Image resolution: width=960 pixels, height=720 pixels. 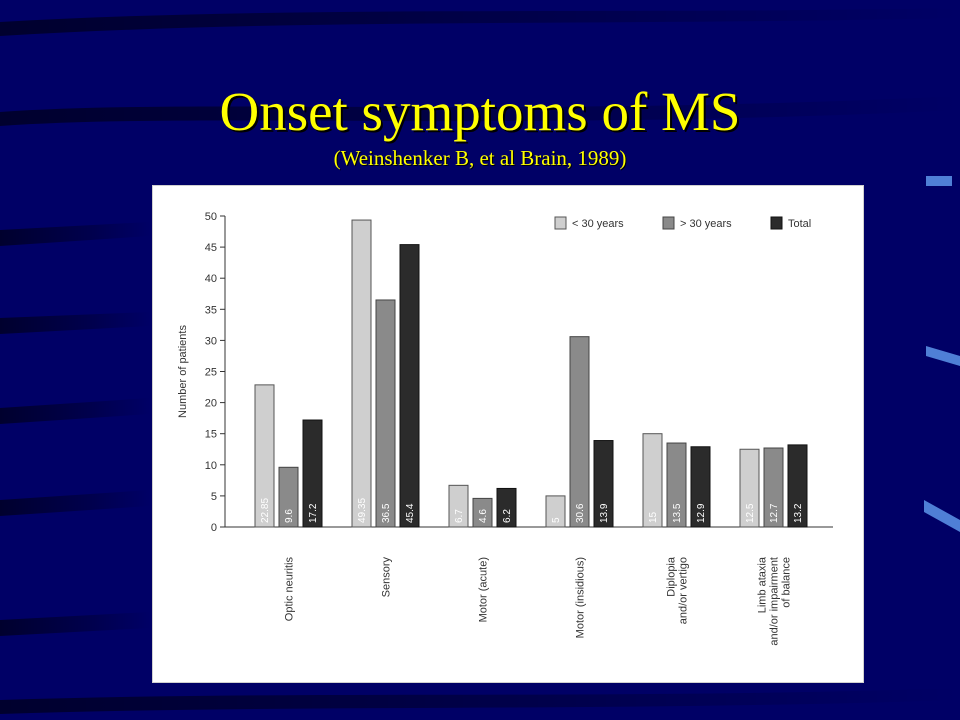 I want to click on legend-label: Total, so click(x=799, y=224).